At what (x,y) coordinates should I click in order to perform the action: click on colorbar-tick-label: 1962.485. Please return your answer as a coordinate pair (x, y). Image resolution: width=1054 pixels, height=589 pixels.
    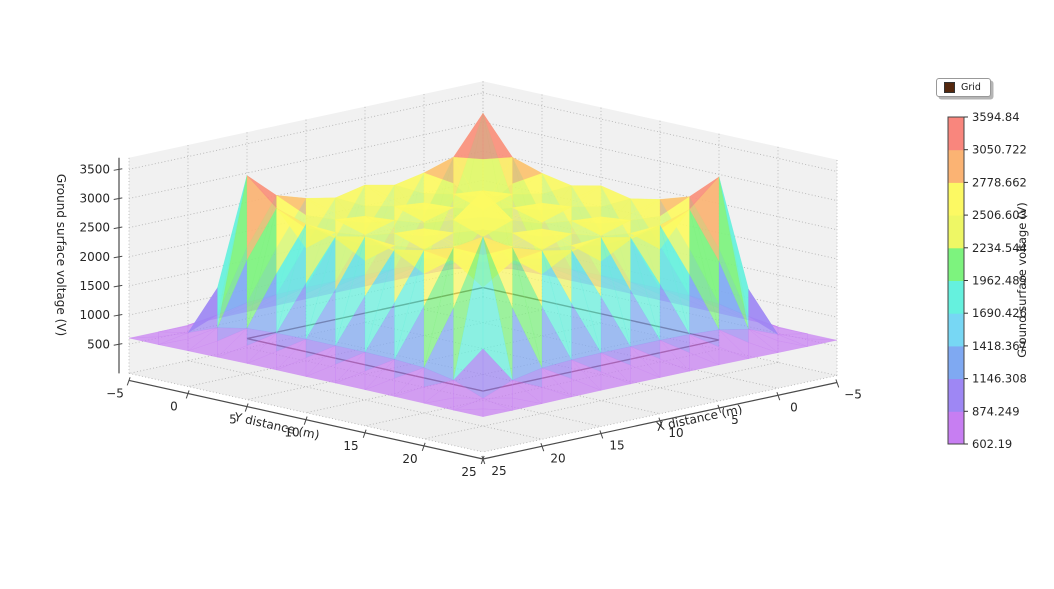
    Looking at the image, I should click on (999, 281).